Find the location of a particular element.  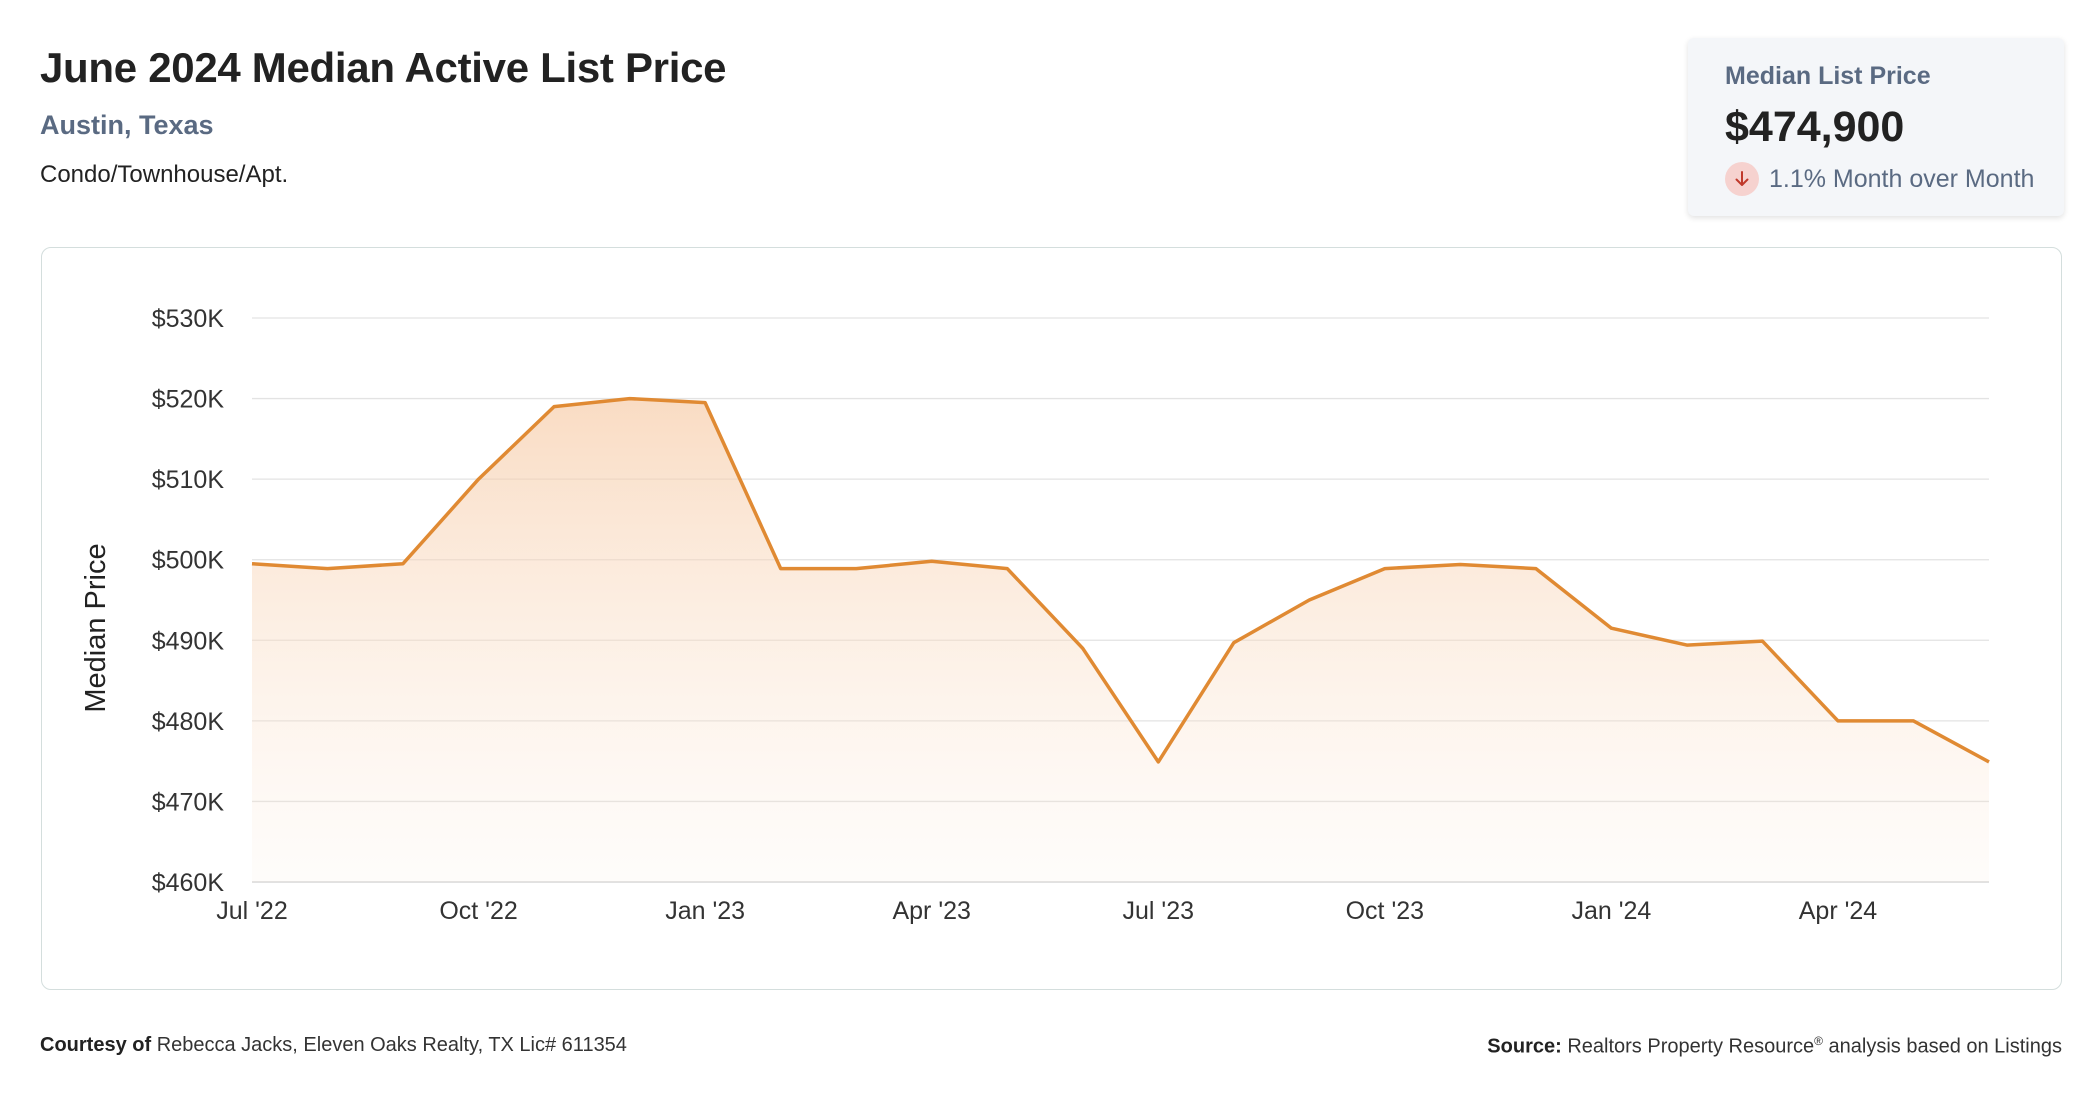

x-tick-label: Jan '24 is located at coordinates (1611, 911).